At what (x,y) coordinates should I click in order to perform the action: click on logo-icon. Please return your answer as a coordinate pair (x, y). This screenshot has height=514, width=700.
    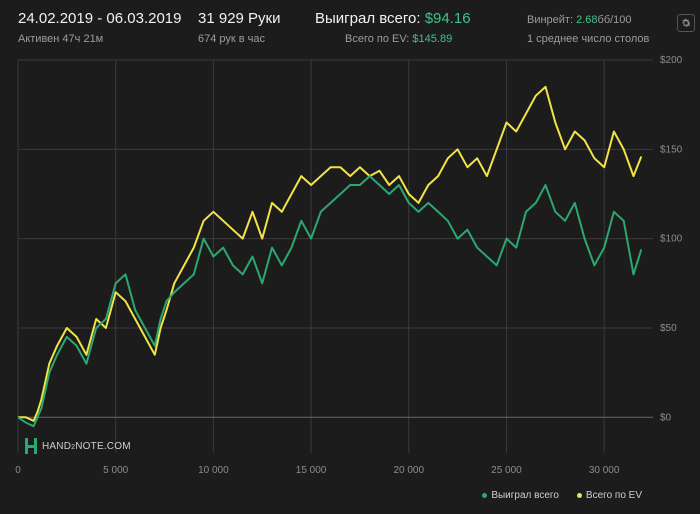
    Looking at the image, I should click on (31, 446).